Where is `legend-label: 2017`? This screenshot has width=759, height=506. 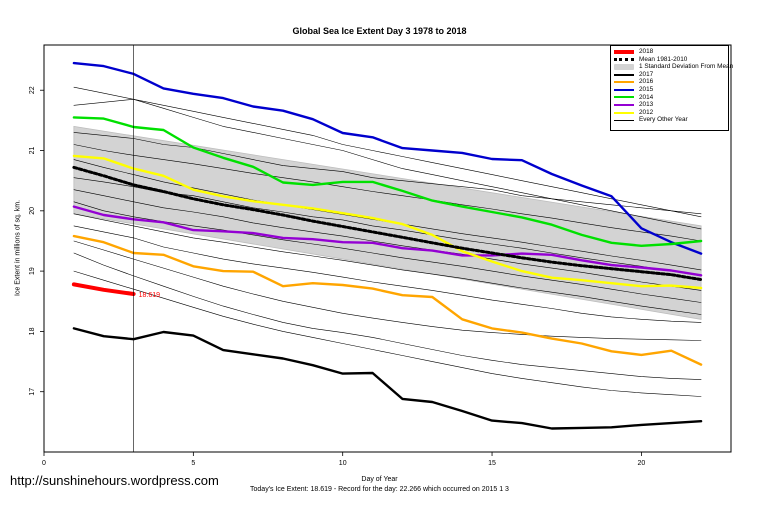
legend-label: 2017 is located at coordinates (646, 74).